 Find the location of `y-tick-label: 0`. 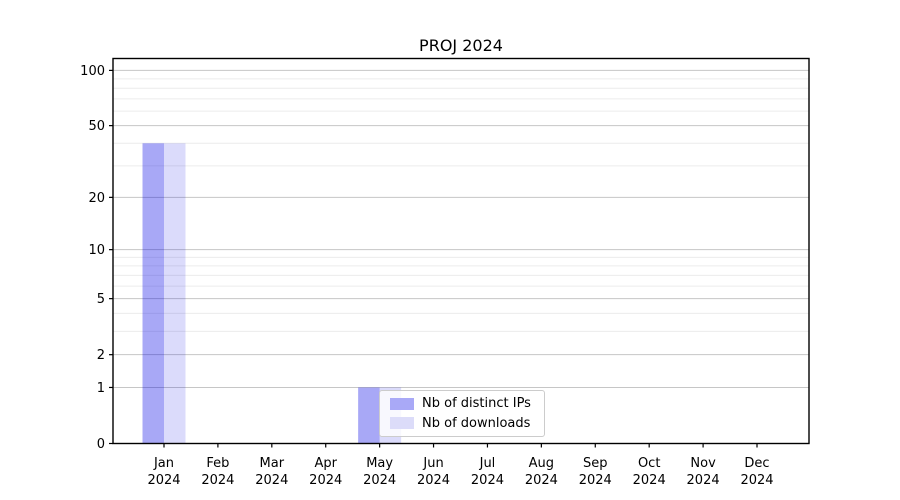

y-tick-label: 0 is located at coordinates (101, 444).